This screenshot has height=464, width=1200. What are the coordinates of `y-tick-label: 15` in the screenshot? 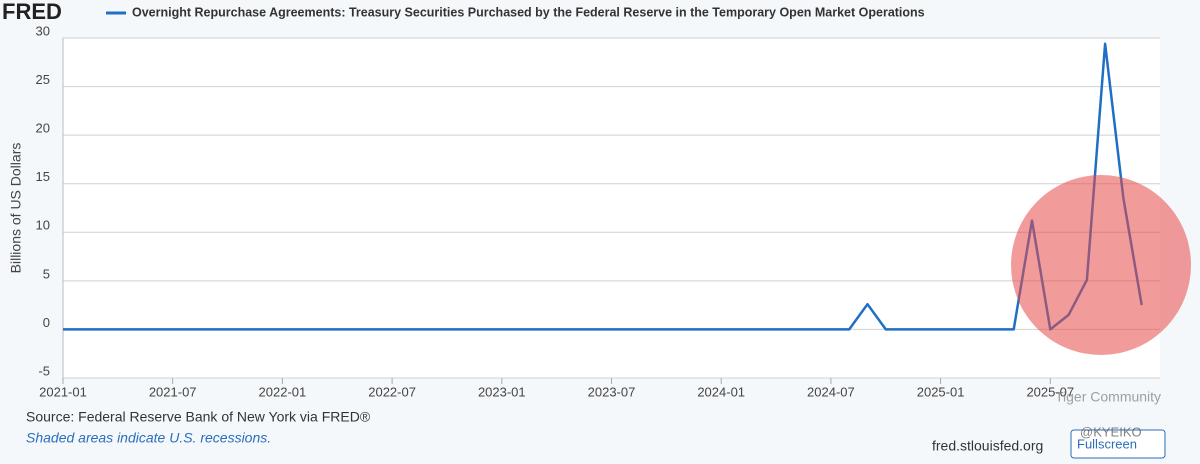 It's located at (43, 176).